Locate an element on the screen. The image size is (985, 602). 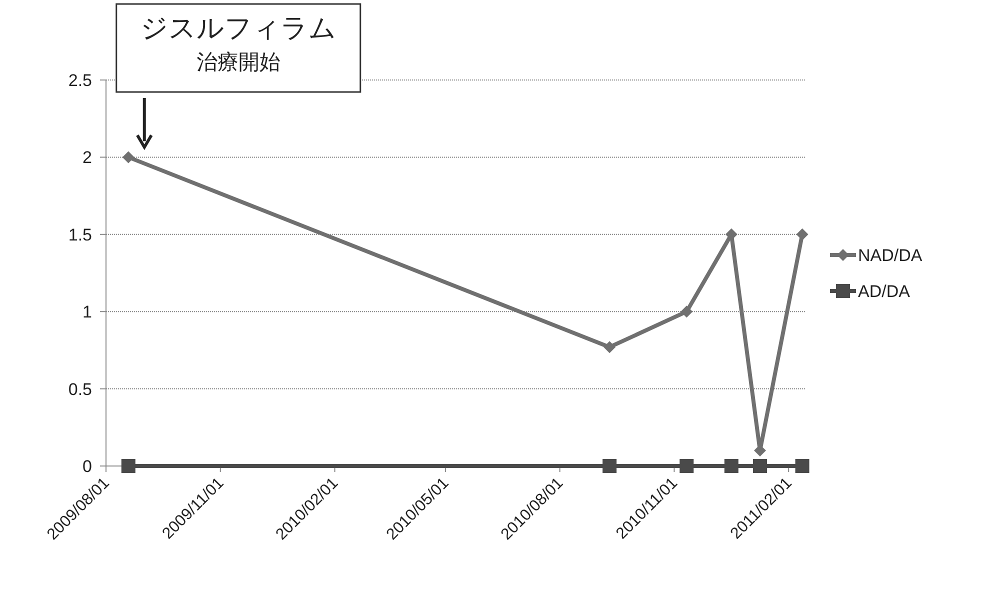
y-tick-label: 0.5 is located at coordinates (80, 389).